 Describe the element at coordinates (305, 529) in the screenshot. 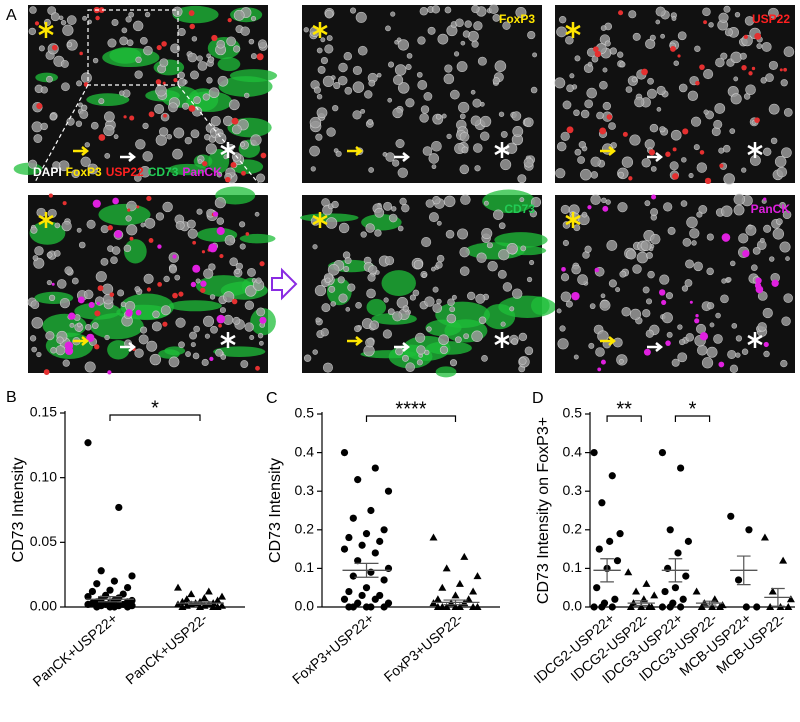

I see `y-tick-label: 0.2` at that location.